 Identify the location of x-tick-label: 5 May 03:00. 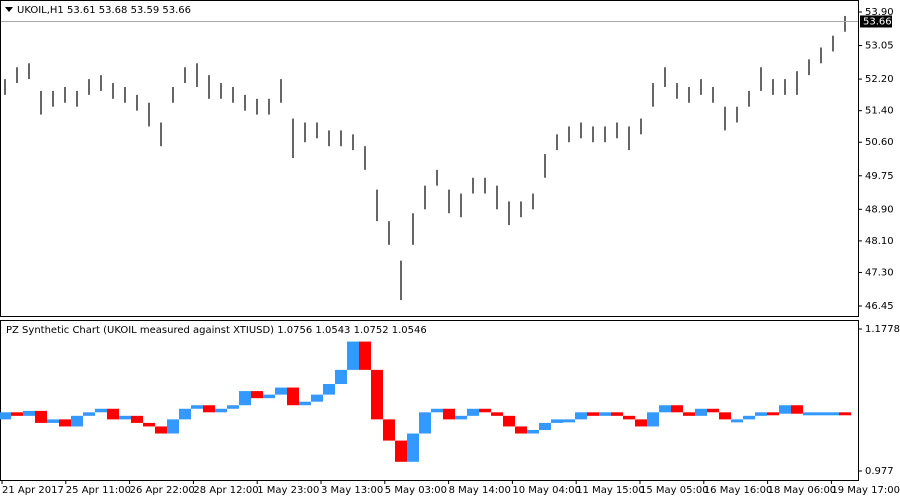
(416, 490).